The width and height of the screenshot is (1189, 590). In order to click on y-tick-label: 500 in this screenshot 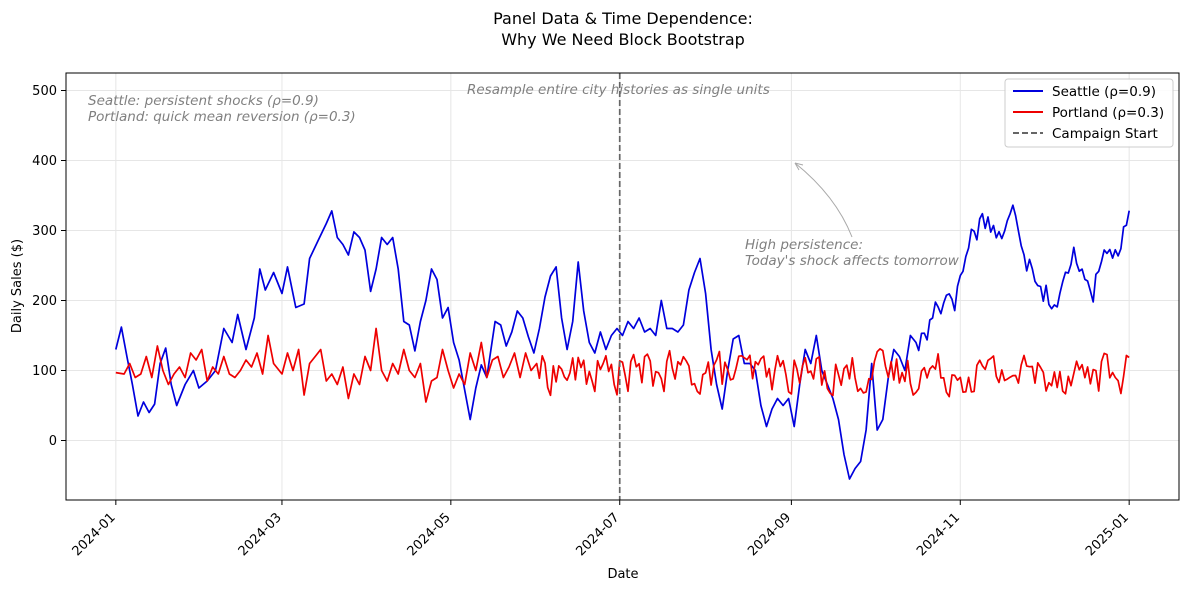, I will do `click(44, 91)`.